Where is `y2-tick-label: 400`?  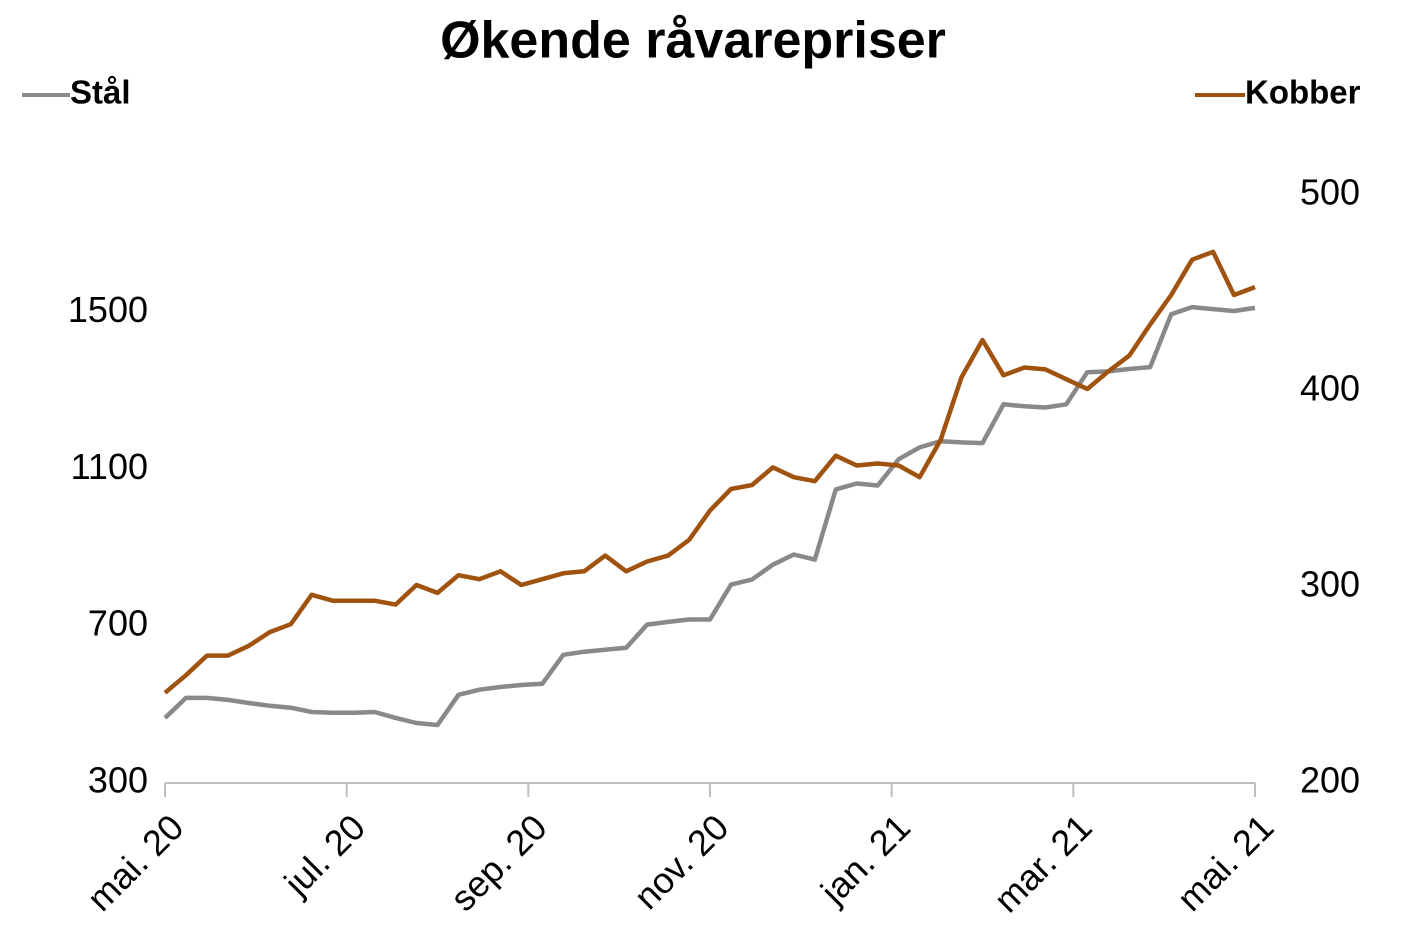 y2-tick-label: 400 is located at coordinates (1330, 388).